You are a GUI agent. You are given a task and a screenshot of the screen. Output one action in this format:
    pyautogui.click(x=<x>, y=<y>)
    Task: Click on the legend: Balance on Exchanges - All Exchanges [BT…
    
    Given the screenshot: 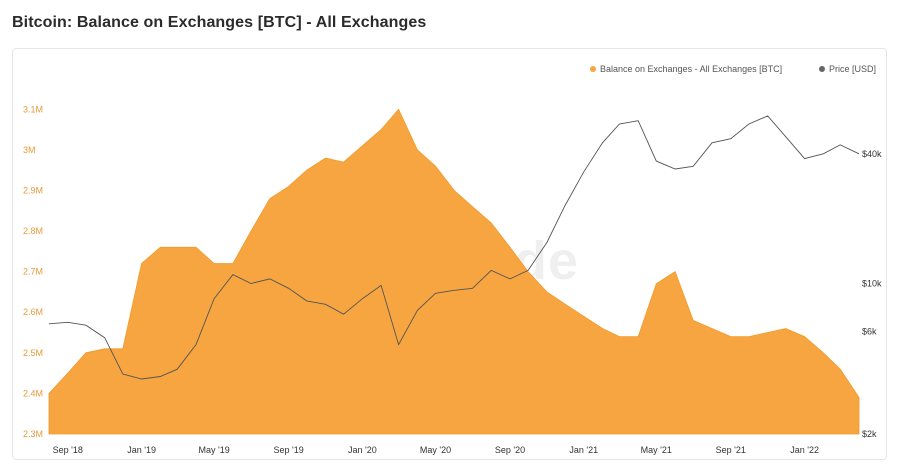 What is the action you would take?
    pyautogui.click(x=733, y=69)
    